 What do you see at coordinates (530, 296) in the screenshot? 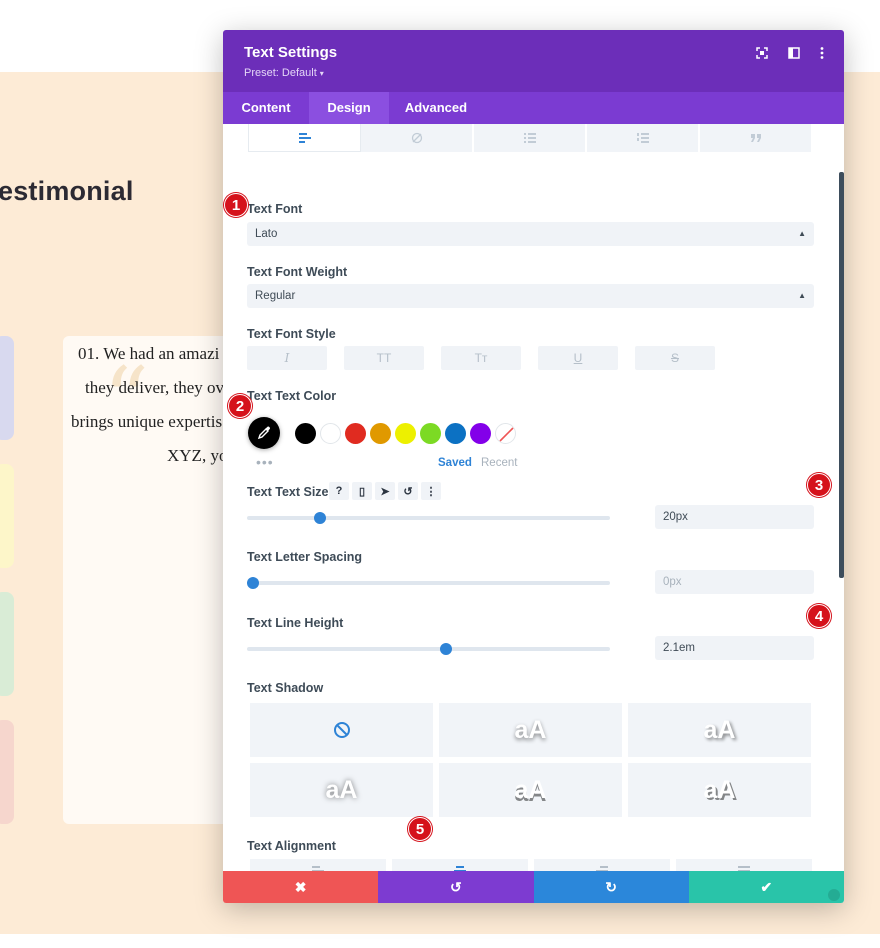
I see `text-font-weight-select: Regular ▲` at bounding box center [530, 296].